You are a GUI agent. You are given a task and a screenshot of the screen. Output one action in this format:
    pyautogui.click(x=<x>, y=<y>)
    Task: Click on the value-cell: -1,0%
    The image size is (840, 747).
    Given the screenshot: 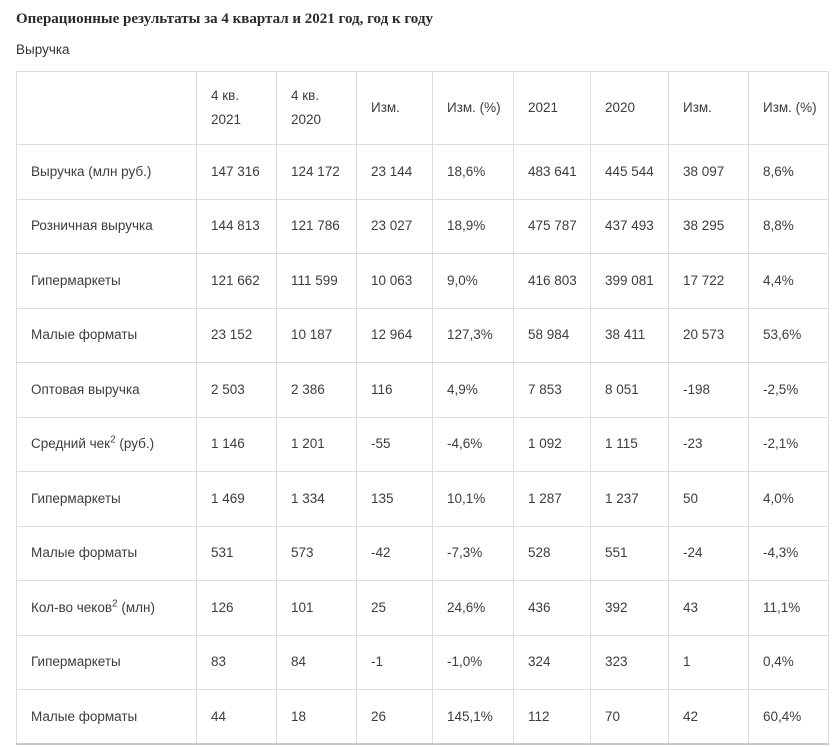 What is the action you would take?
    pyautogui.click(x=473, y=662)
    